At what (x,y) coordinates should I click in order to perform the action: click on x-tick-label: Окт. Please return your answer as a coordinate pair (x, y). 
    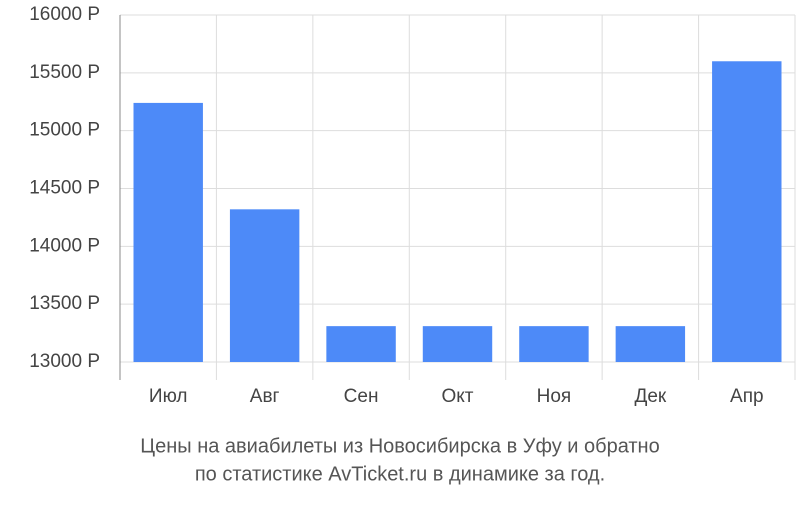
    Looking at the image, I should click on (457, 396).